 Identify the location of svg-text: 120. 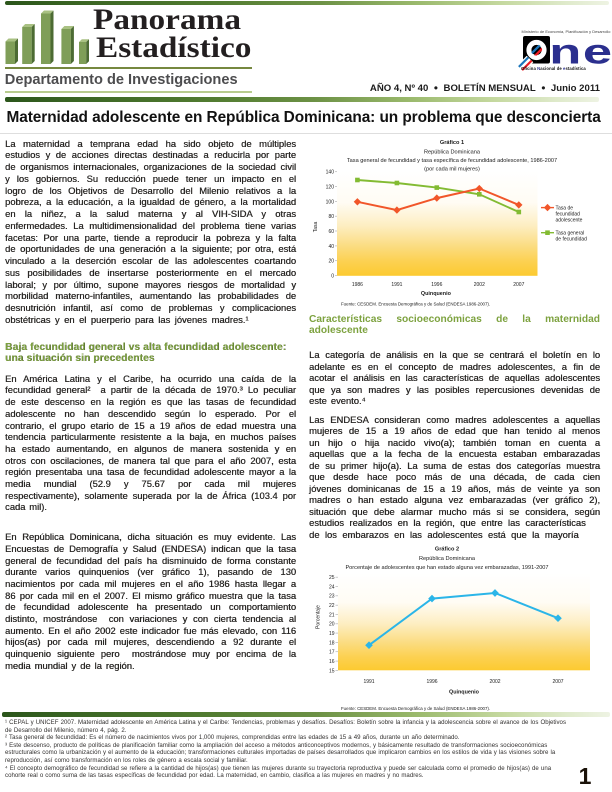
(330, 187).